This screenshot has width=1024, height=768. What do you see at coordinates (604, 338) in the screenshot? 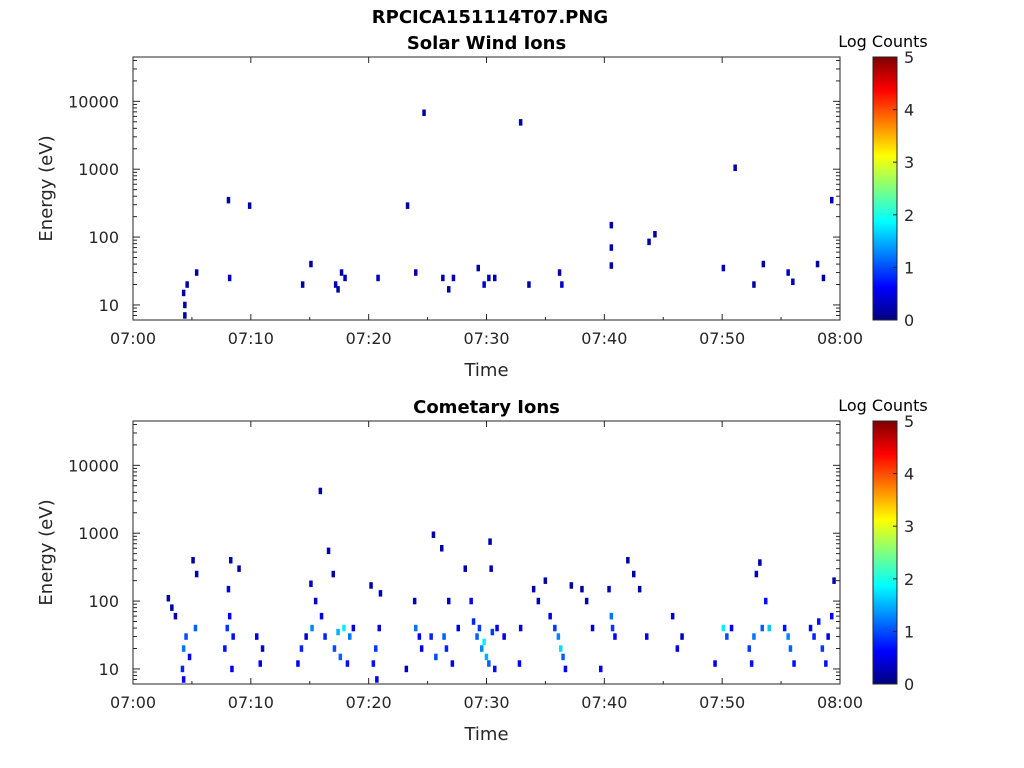
I see `panel1-x-tick-label: 07:40` at bounding box center [604, 338].